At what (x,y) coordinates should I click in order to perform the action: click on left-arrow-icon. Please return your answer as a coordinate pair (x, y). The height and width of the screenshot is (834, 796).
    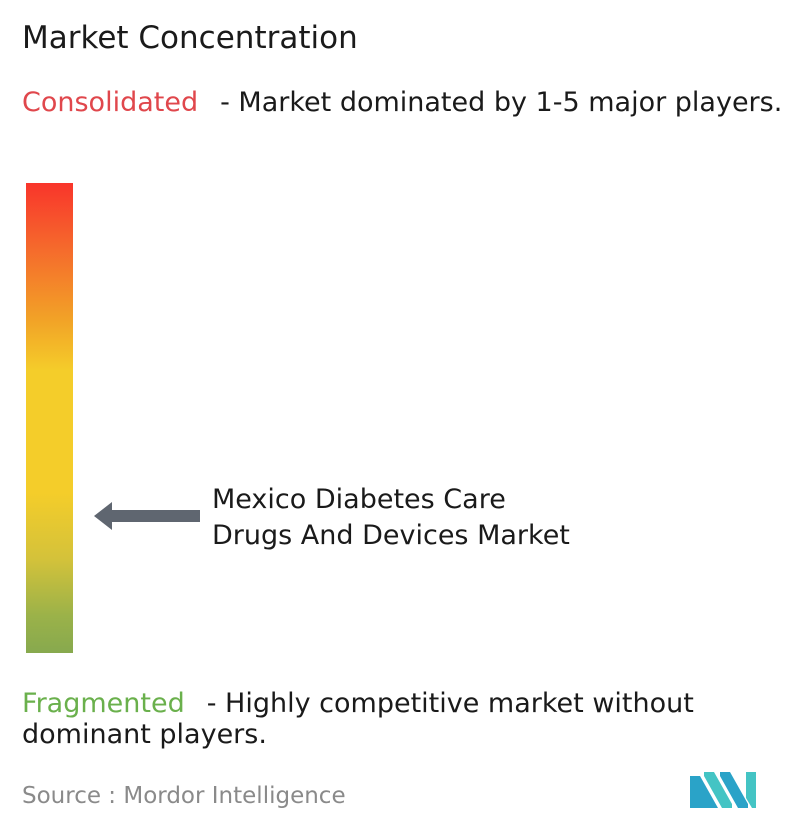
    Looking at the image, I should click on (147, 516).